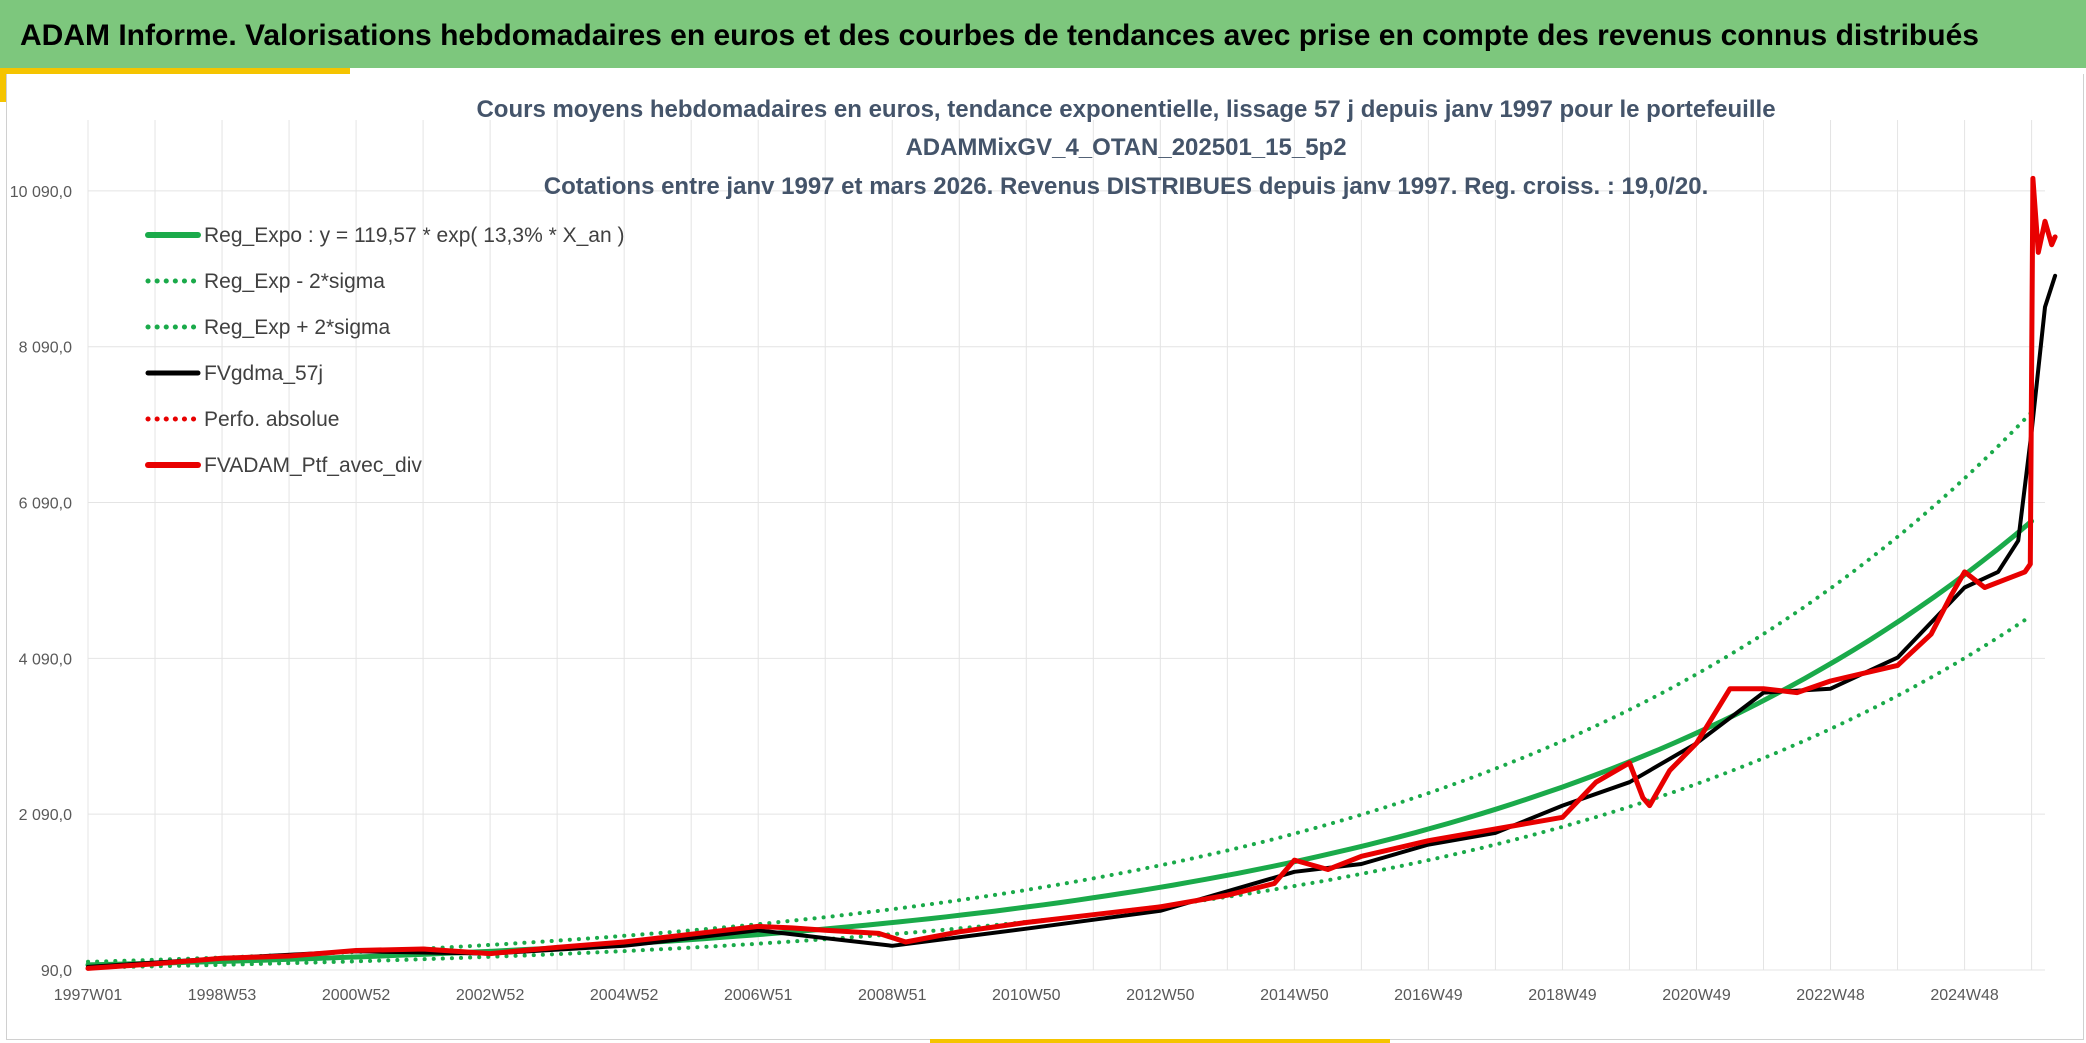 The width and height of the screenshot is (2086, 1043). Describe the element at coordinates (45, 659) in the screenshot. I see `y-tick-label: 4 090,0` at that location.